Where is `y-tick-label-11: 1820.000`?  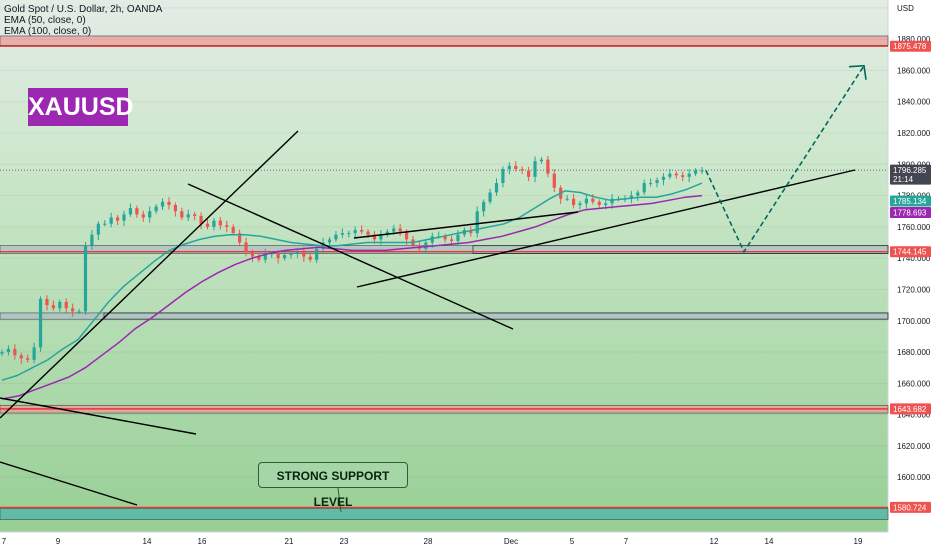 y-tick-label-11: 1820.000 is located at coordinates (914, 133).